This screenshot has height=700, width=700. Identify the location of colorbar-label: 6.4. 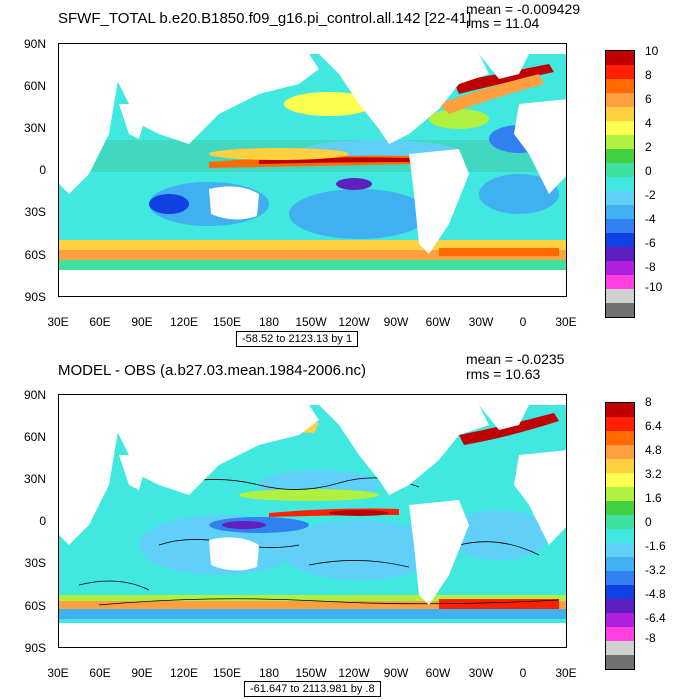
(653, 426).